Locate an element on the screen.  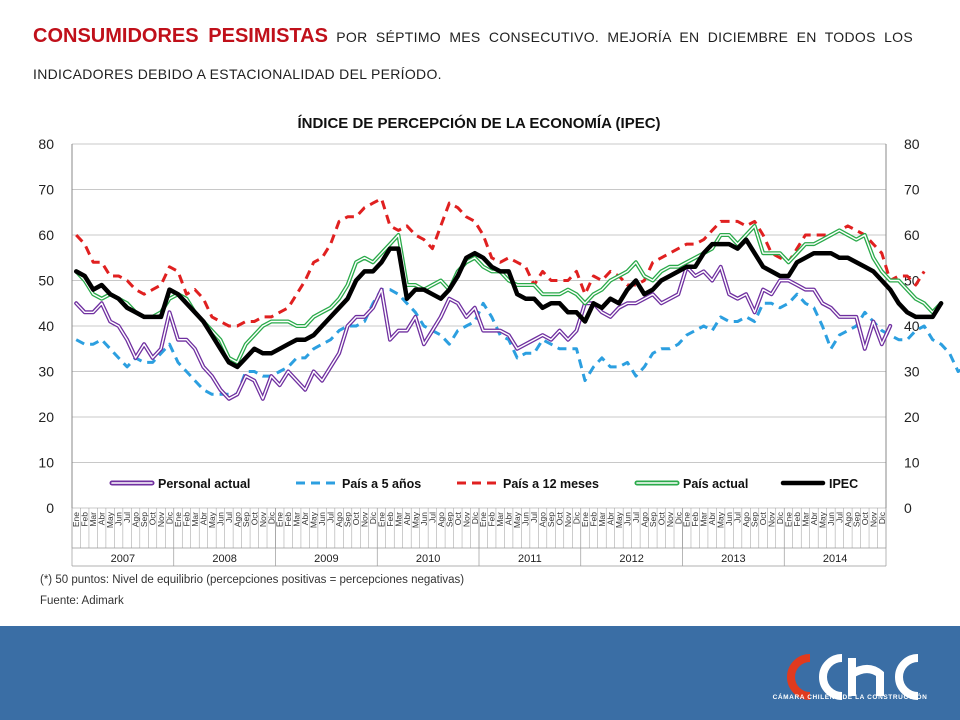
legend-item: País actual is located at coordinates (691, 484).